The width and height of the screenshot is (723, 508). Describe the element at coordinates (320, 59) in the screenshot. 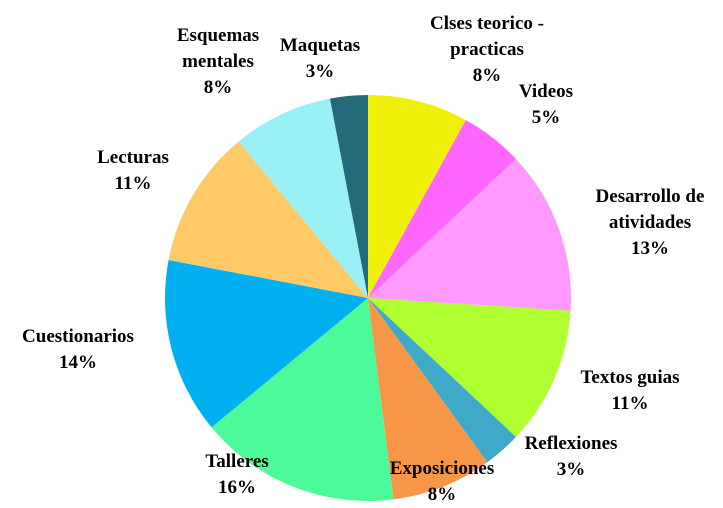

I see `slice-label: Maquetas 3%` at that location.